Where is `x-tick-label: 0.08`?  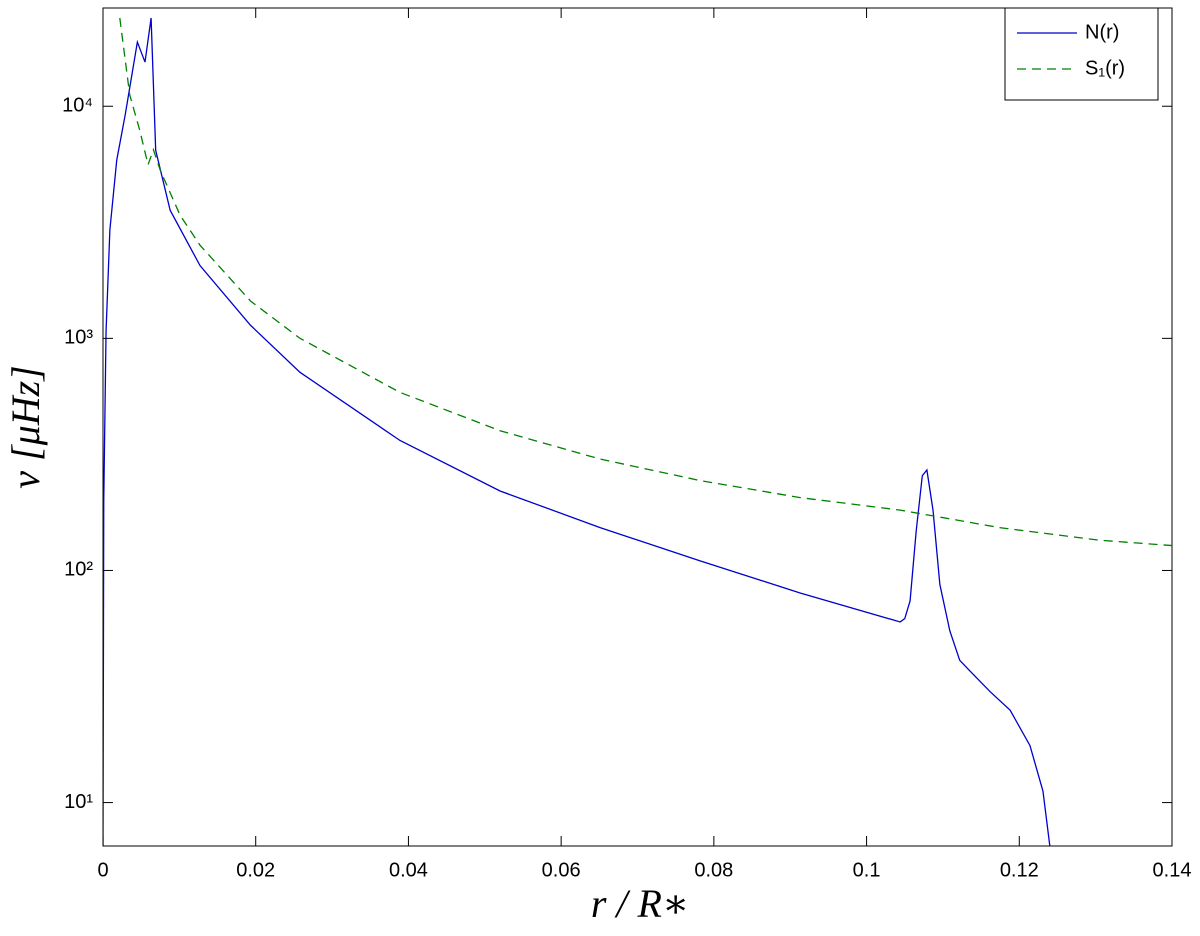
x-tick-label: 0.08 is located at coordinates (713, 870).